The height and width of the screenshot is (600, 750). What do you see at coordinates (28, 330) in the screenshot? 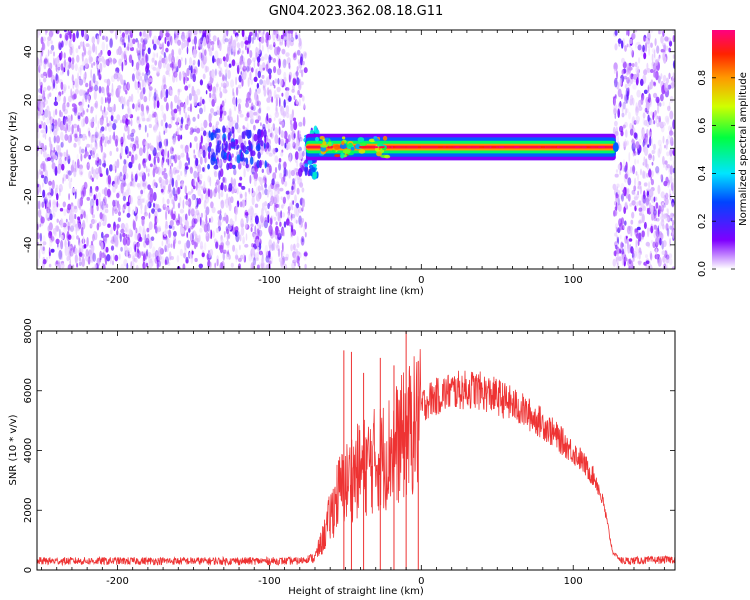
I see `y-tick-label: 8000` at bounding box center [28, 330].